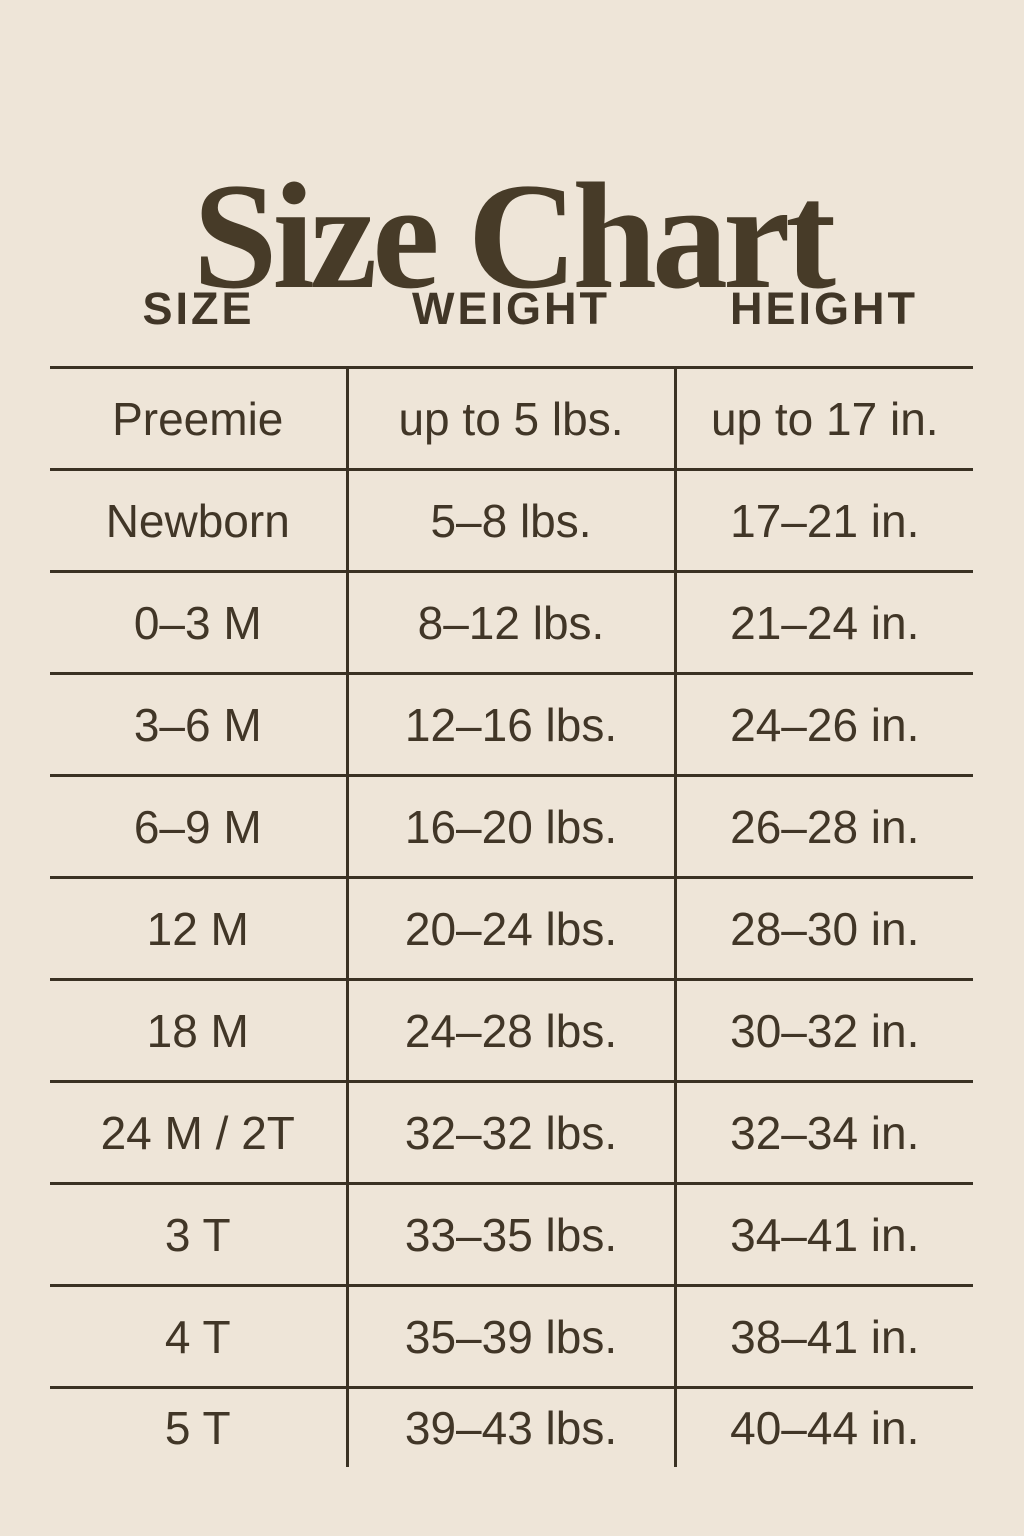 The width and height of the screenshot is (1024, 1536). I want to click on size-cell: 4 T, so click(198, 1336).